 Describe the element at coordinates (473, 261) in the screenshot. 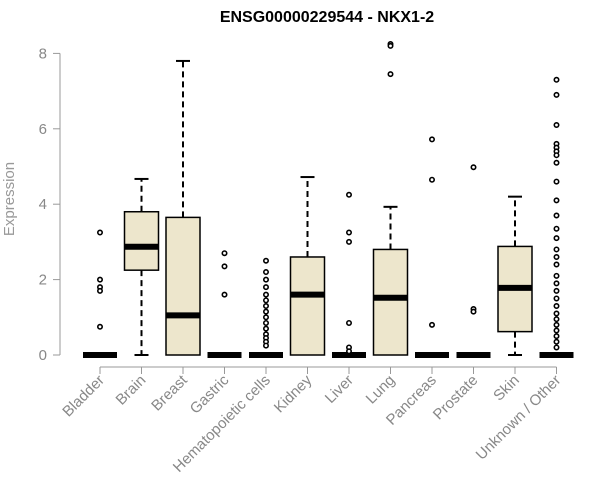

I see `box-group-prostate` at that location.